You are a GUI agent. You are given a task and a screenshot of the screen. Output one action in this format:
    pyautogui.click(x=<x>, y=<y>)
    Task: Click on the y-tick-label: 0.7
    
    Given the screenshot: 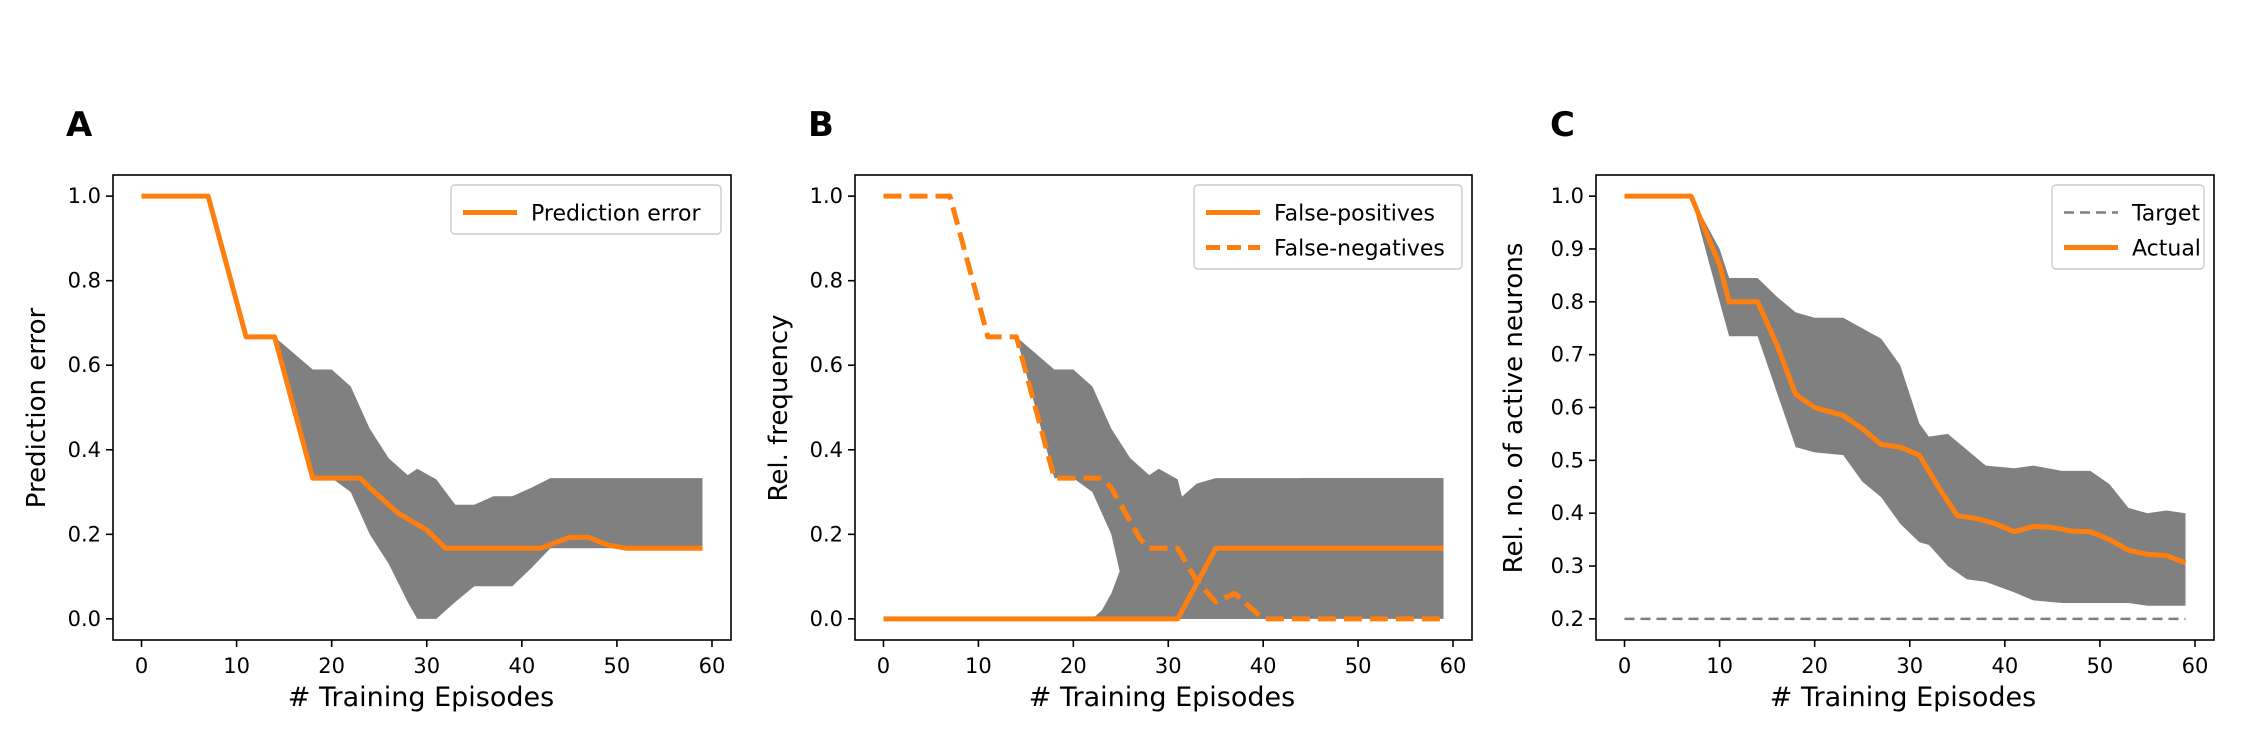 What is the action you would take?
    pyautogui.click(x=1567, y=355)
    